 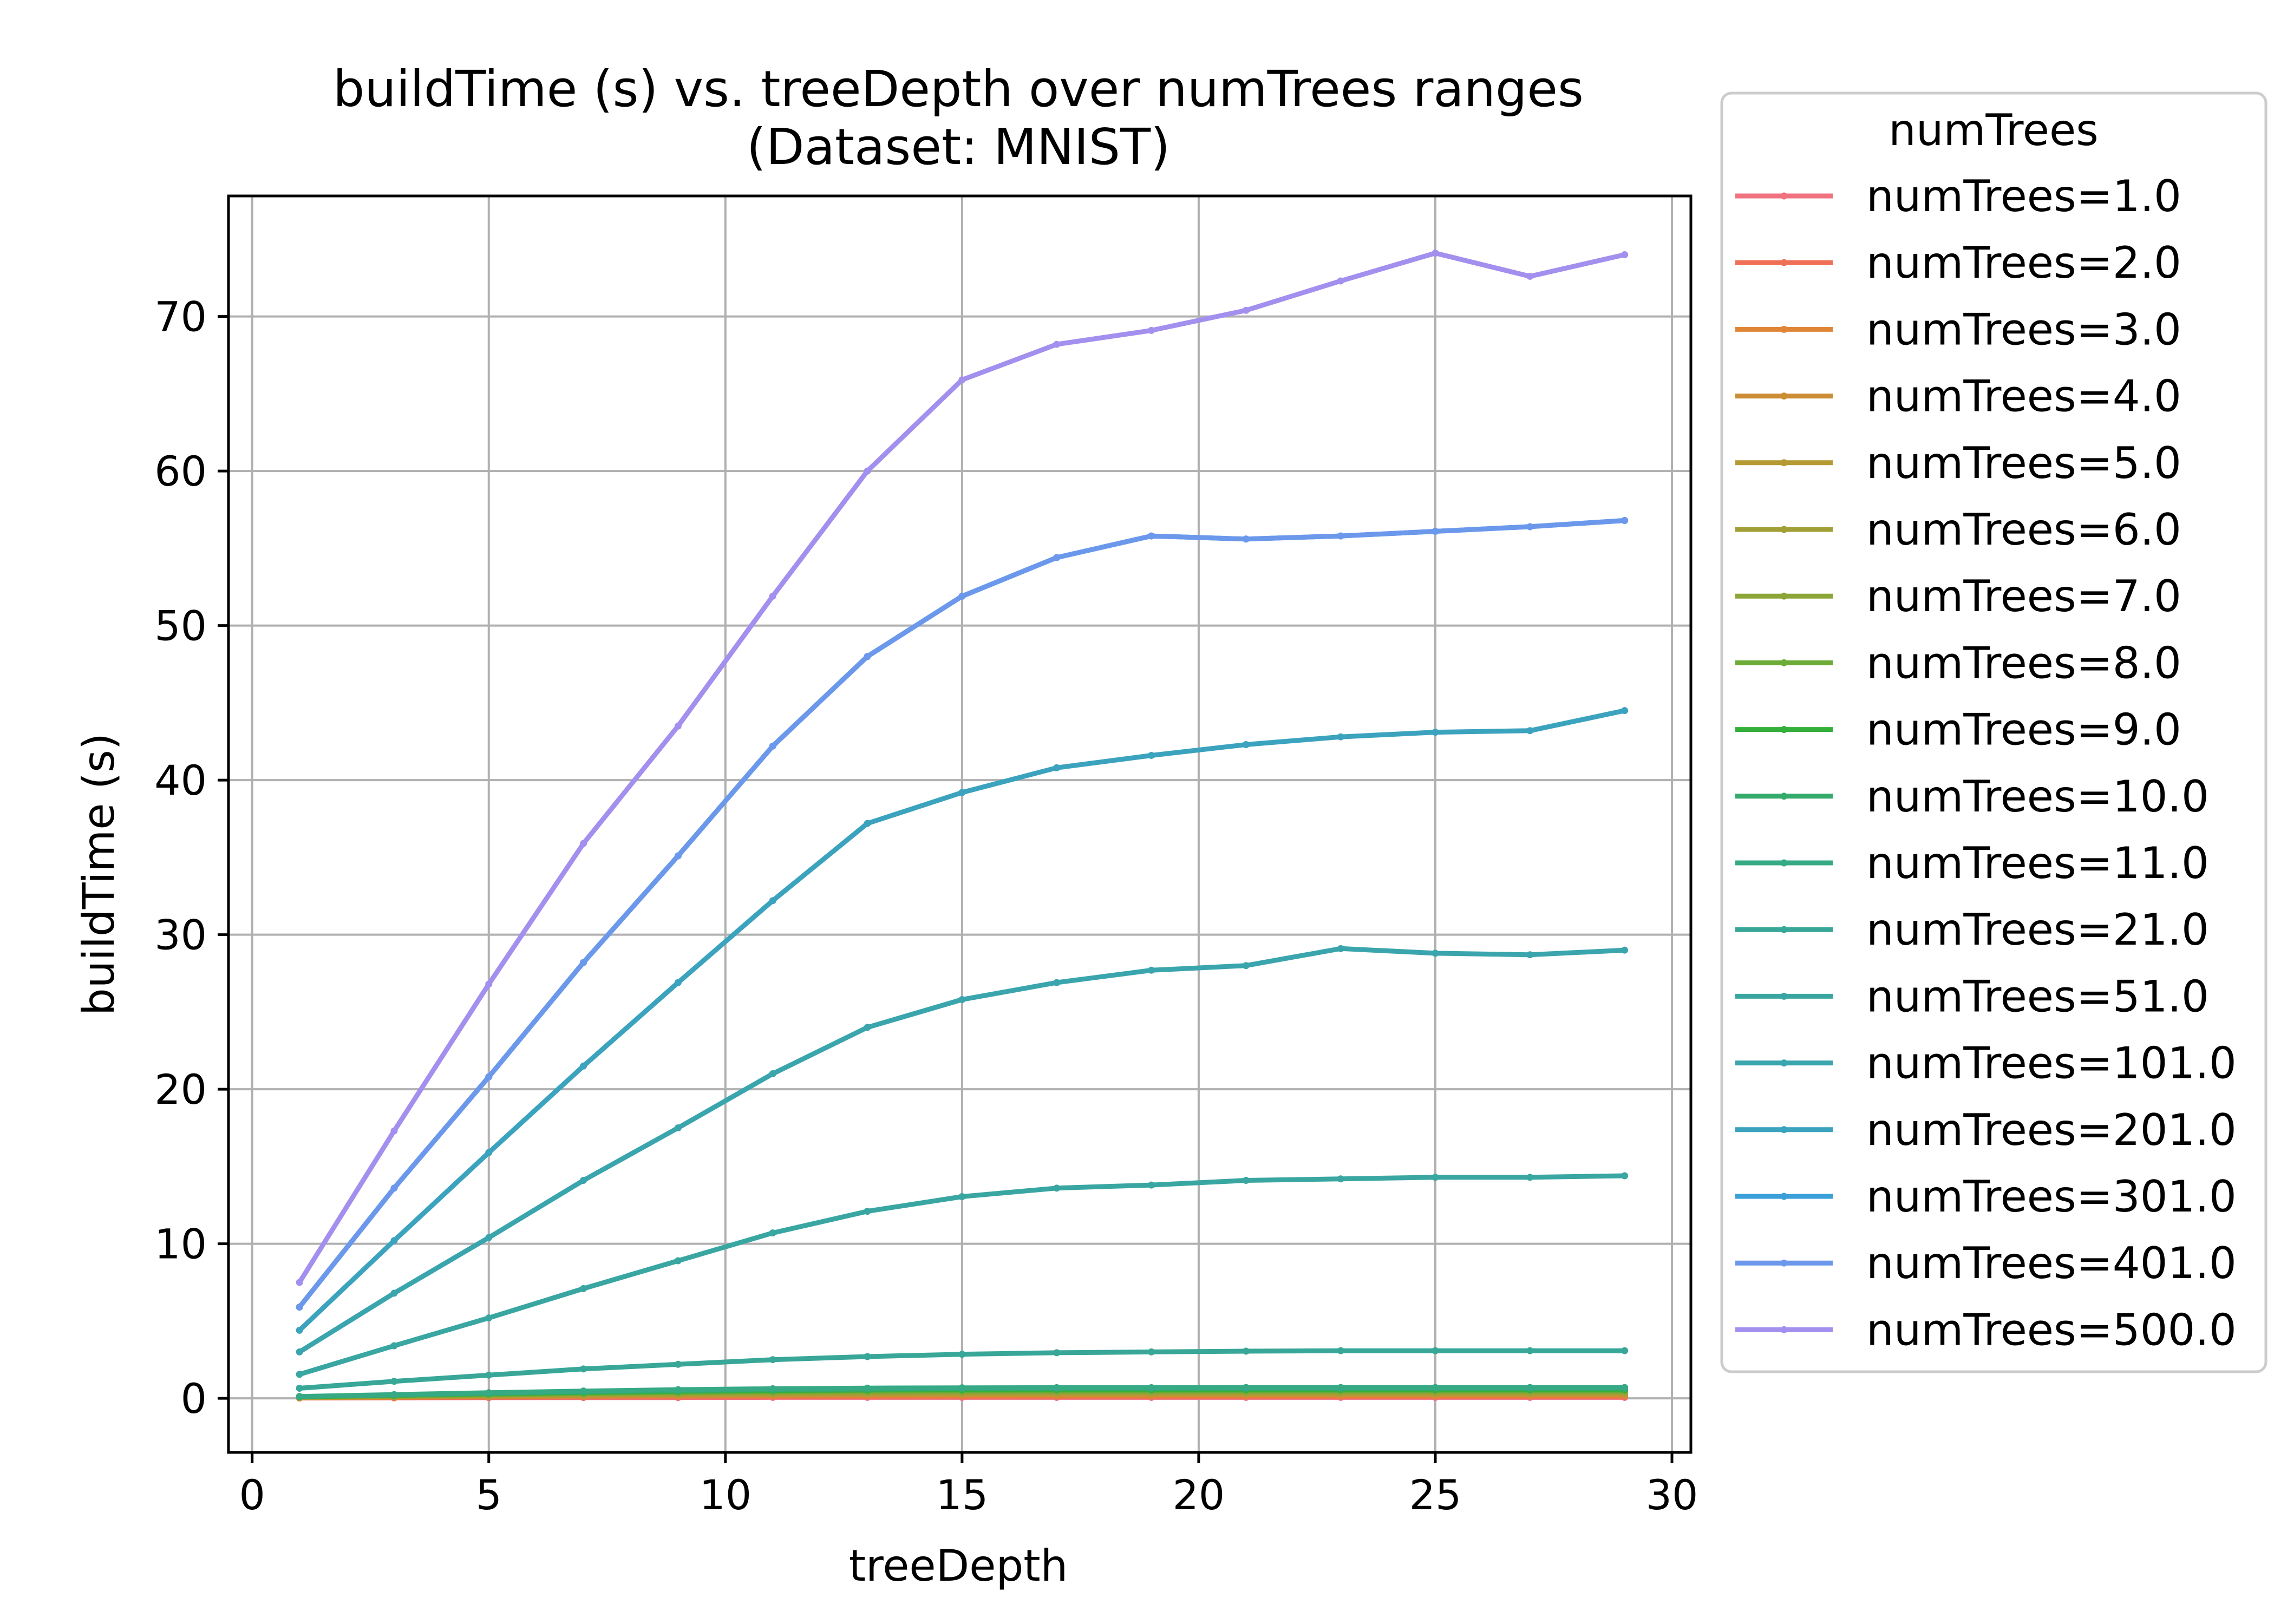 I want to click on legend-label: numTrees=2.0, so click(x=2024, y=263).